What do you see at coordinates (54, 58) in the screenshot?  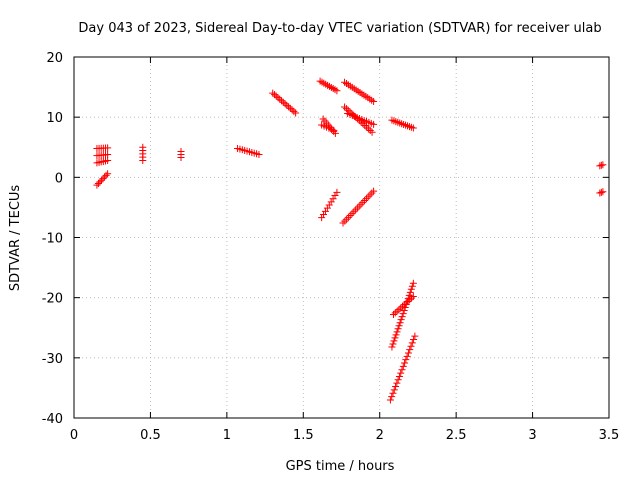 I see `y-tick-label: 20` at bounding box center [54, 58].